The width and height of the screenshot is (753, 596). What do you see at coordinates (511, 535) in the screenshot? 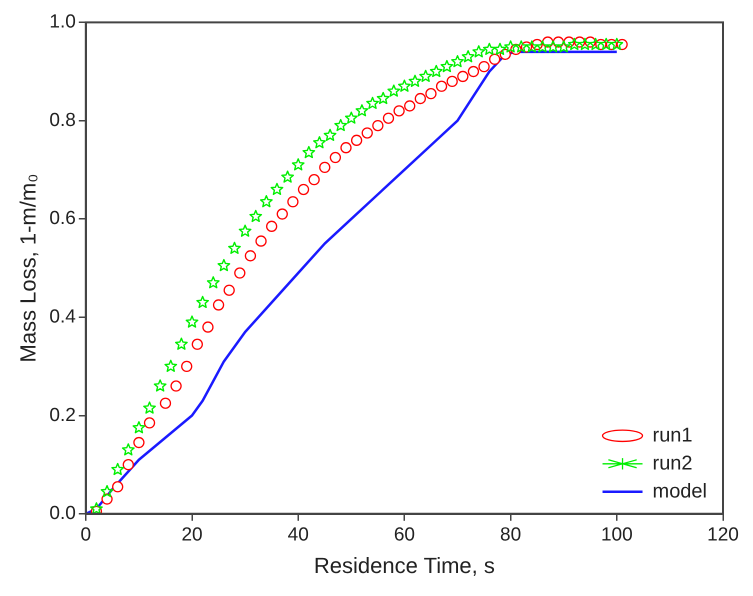
I see `x-tick-label: 80` at bounding box center [511, 535].